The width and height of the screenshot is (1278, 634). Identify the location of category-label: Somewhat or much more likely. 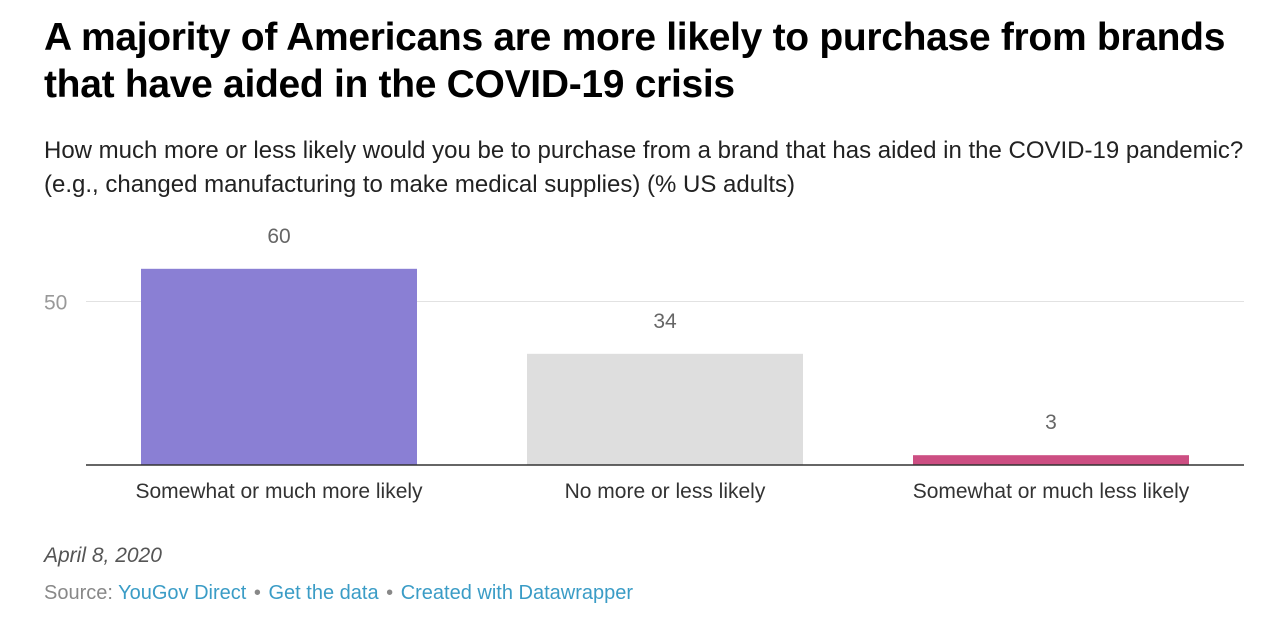
(279, 491).